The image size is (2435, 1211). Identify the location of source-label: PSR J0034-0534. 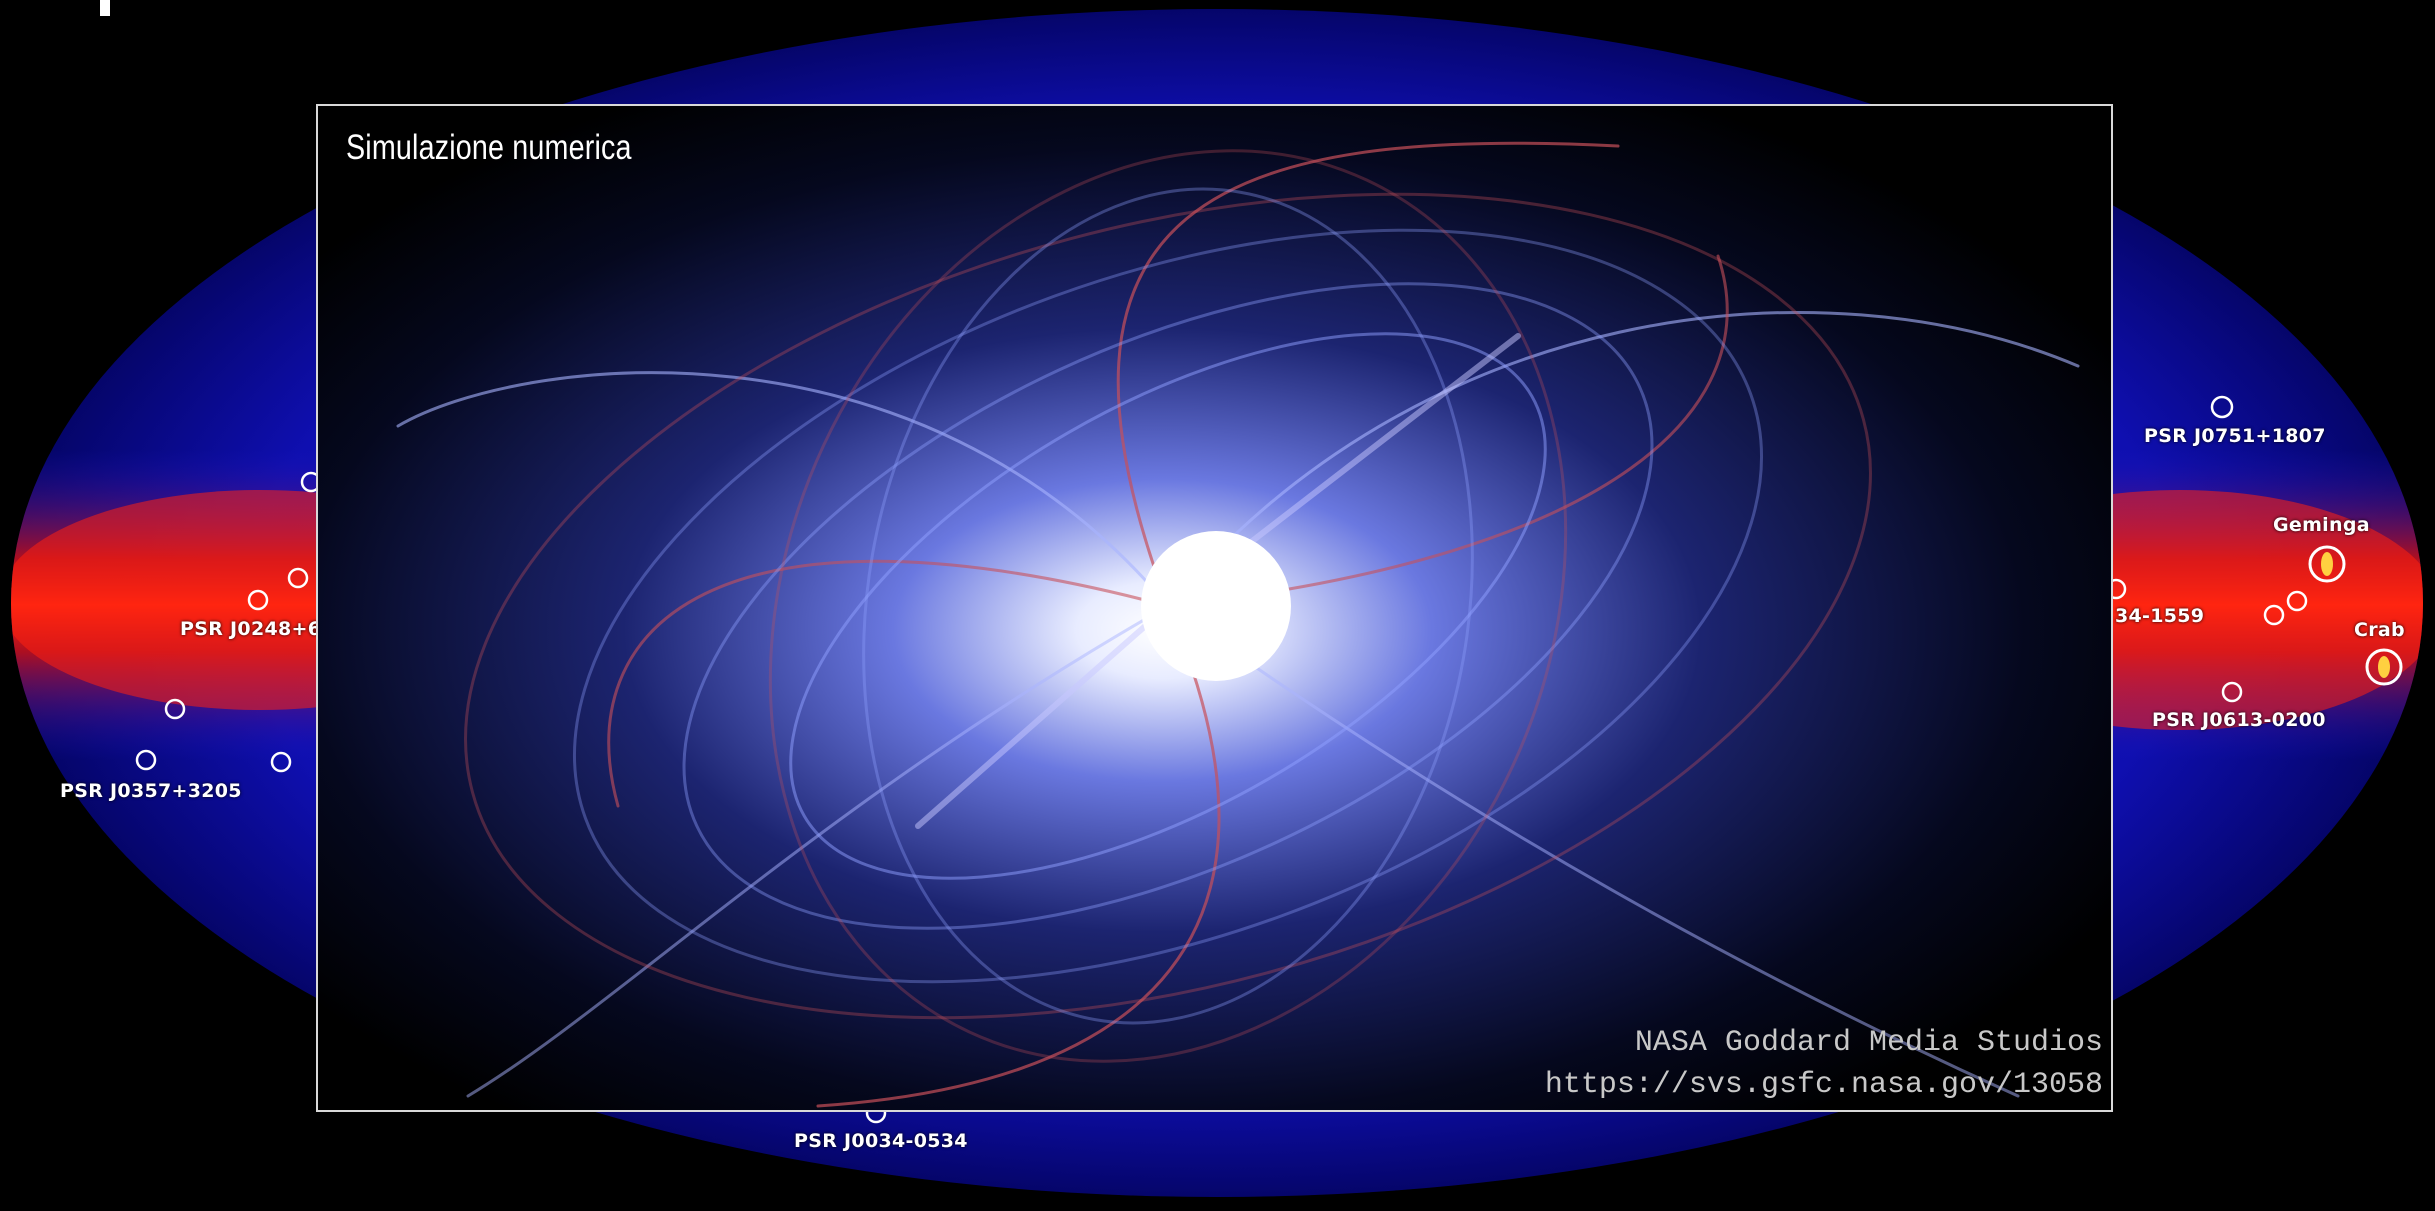
(881, 1141).